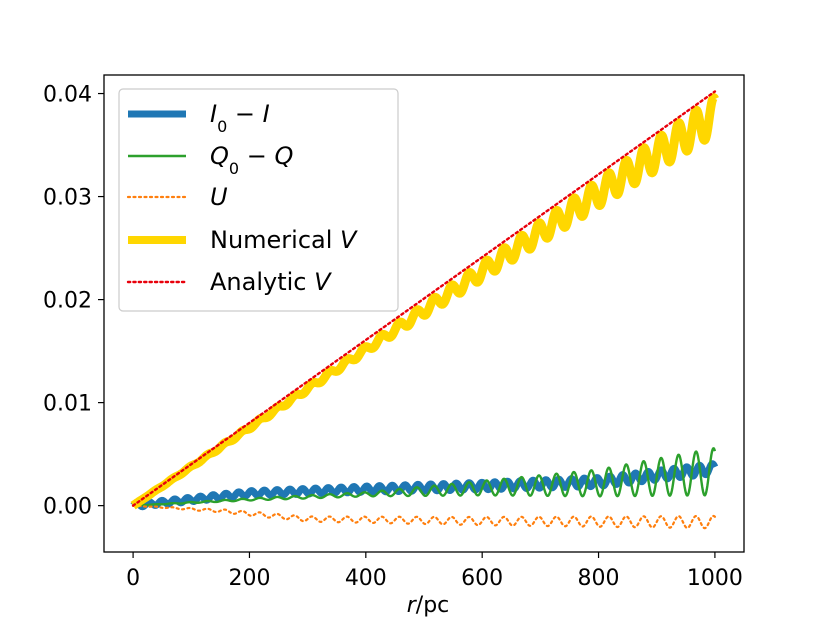 The width and height of the screenshot is (830, 622). What do you see at coordinates (599, 578) in the screenshot?
I see `x-tick-label: 800` at bounding box center [599, 578].